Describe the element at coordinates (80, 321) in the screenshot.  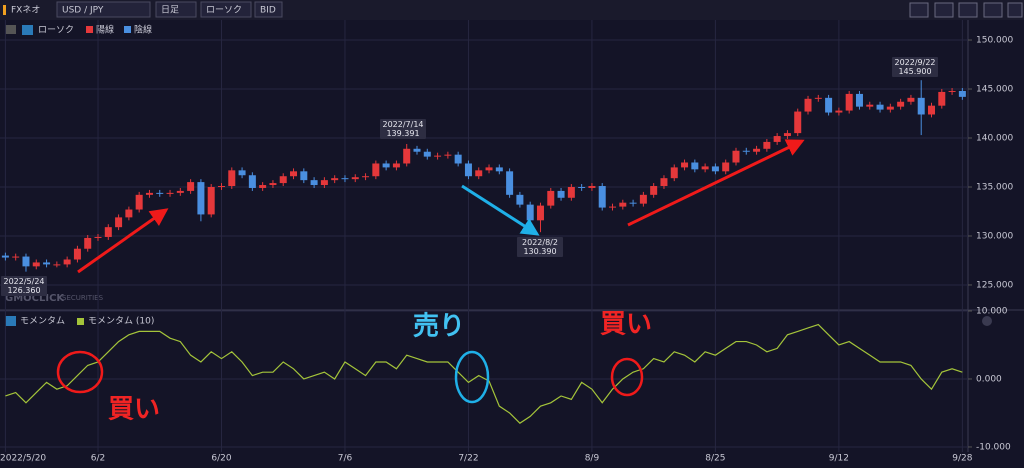
I see `legend-swatch` at that location.